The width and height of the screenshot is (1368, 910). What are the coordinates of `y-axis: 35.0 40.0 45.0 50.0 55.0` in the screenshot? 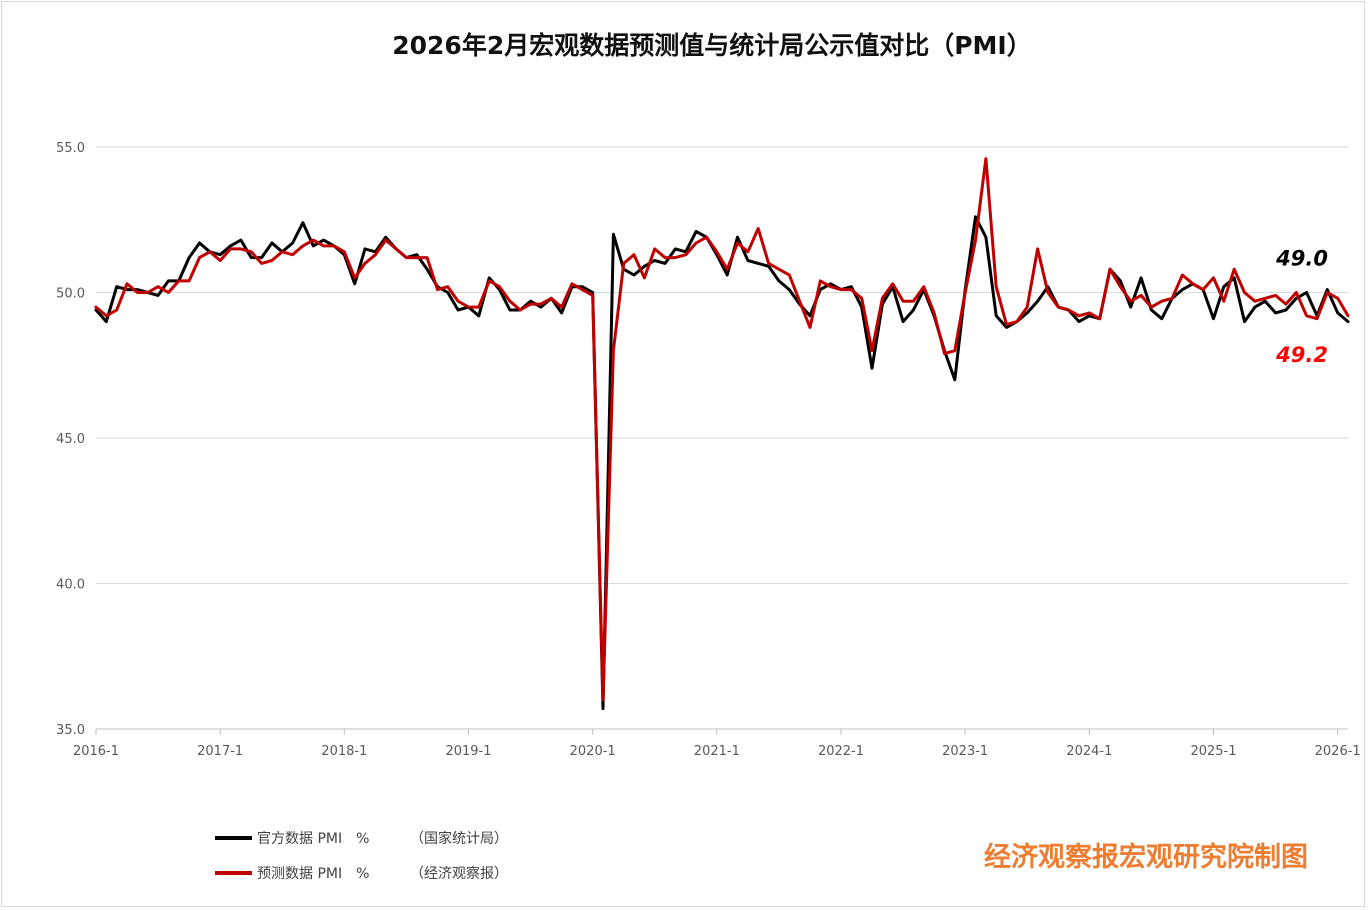 It's located at (70, 439).